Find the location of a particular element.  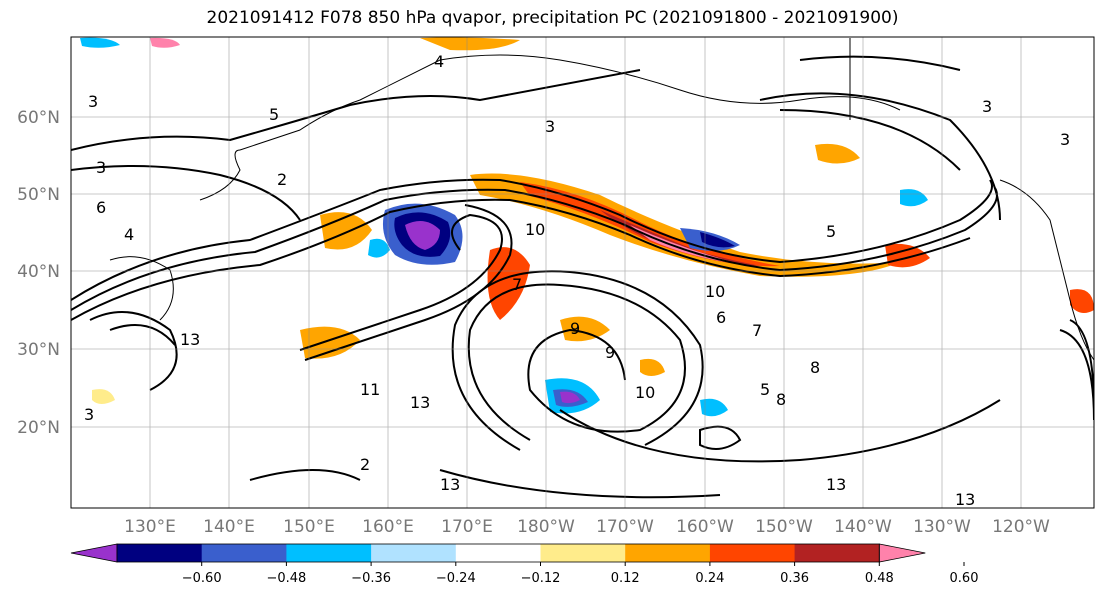

colorbar-outline is located at coordinates (498, 553).